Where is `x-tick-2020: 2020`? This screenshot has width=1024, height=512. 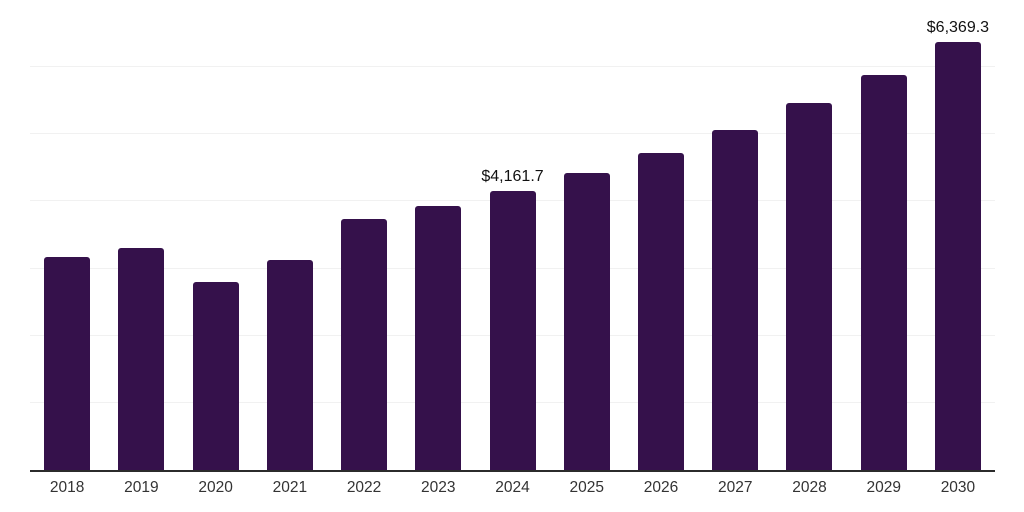 x-tick-2020: 2020 is located at coordinates (215, 487).